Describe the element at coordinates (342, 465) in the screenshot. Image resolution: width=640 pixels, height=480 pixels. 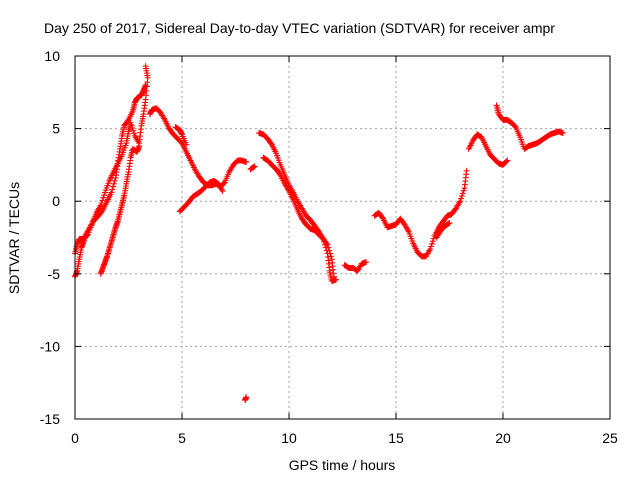
I see `x-axis-label: GPS time / hours` at that location.